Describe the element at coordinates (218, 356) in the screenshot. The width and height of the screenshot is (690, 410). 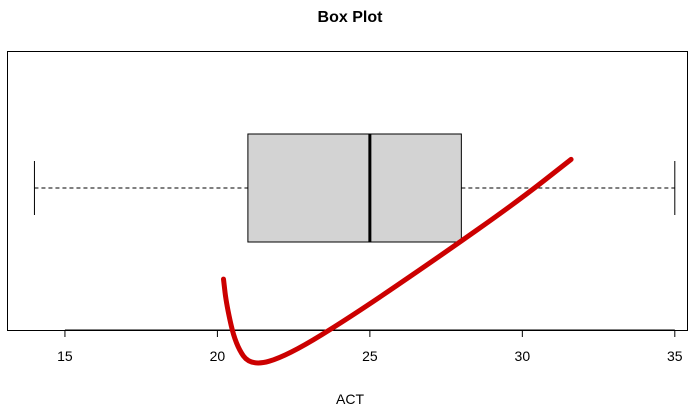
I see `x-tick-label: 20` at that location.